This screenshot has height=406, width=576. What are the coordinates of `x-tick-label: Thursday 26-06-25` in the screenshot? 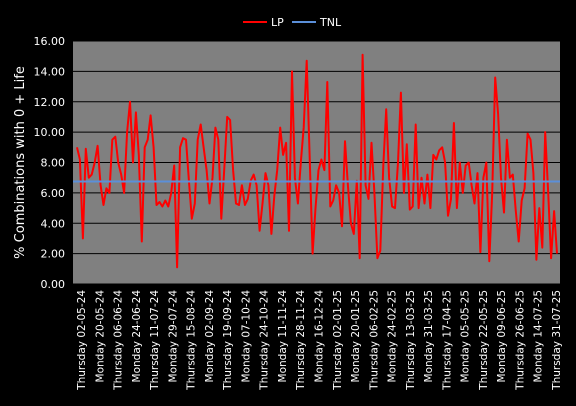 It's located at (520, 340).